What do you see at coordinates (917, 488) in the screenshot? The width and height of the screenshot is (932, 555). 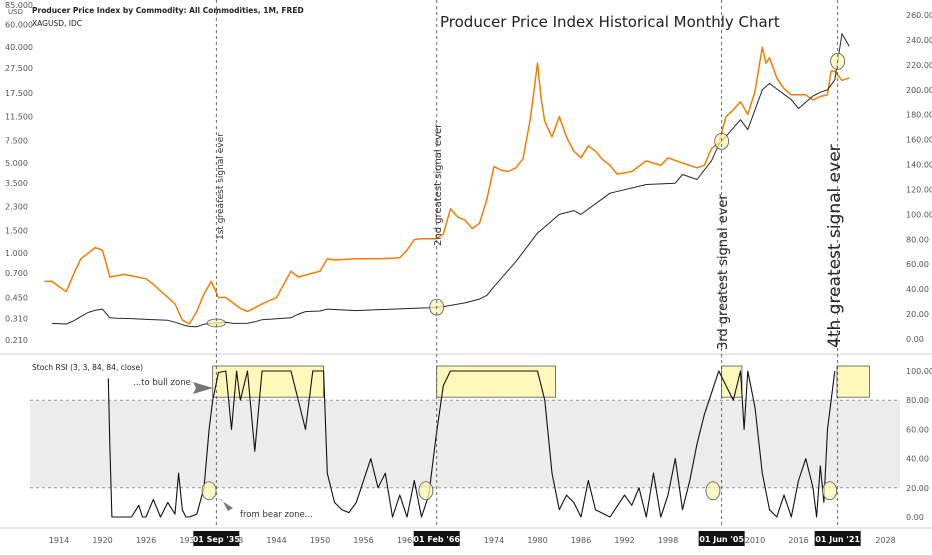 I see `rsi-tick-label: 20.00` at bounding box center [917, 488].